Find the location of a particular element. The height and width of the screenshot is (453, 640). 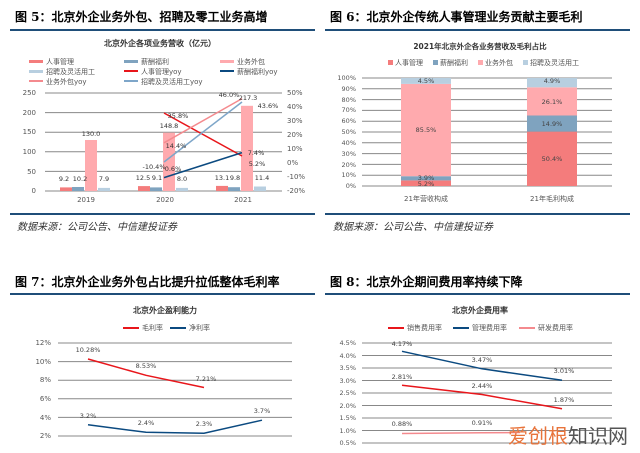

svg-text: 10.2 is located at coordinates (80, 179).